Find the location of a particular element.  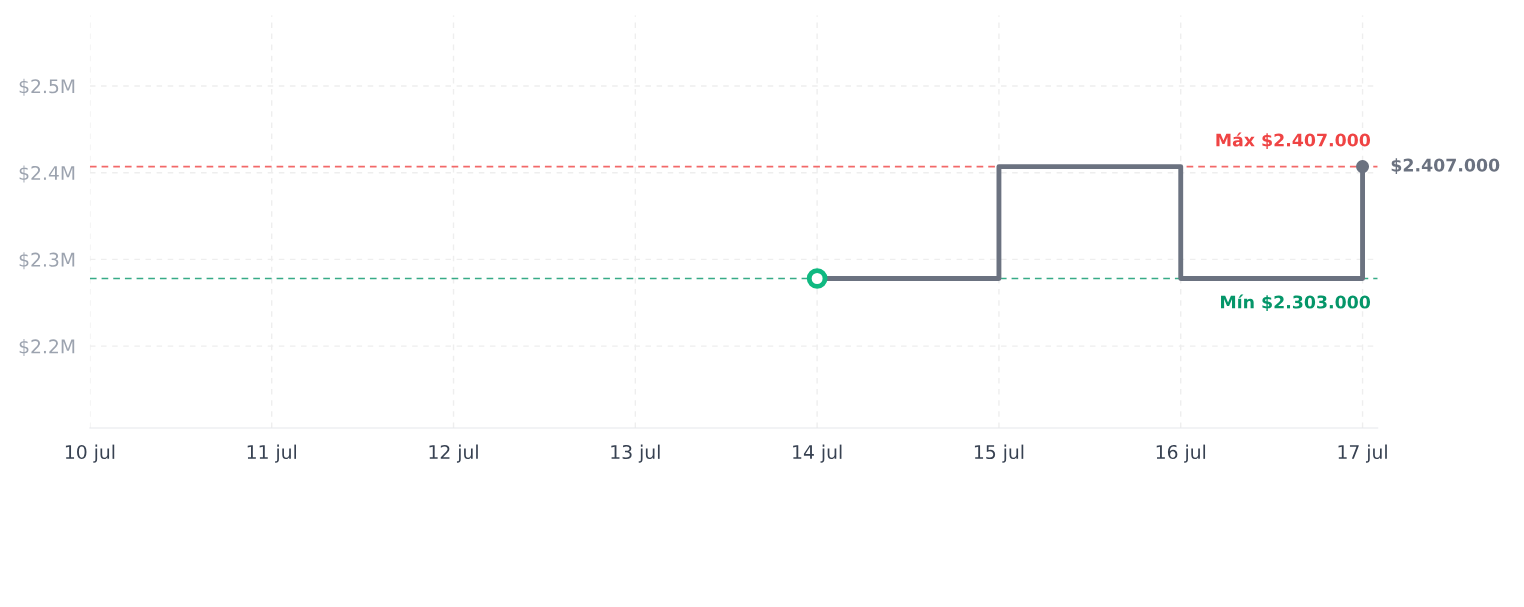

x-tick-label: 16 jul is located at coordinates (1181, 453).